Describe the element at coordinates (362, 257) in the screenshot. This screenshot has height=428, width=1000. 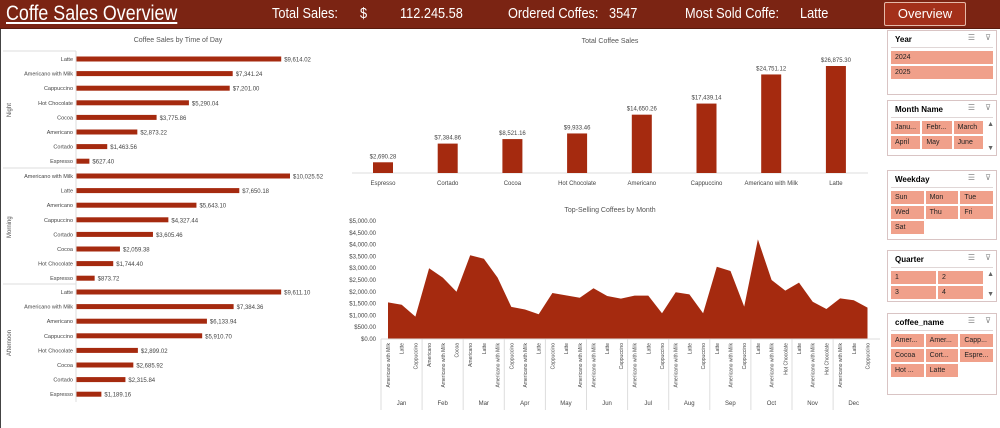
I see `y-tick-label: $3,500.00` at that location.